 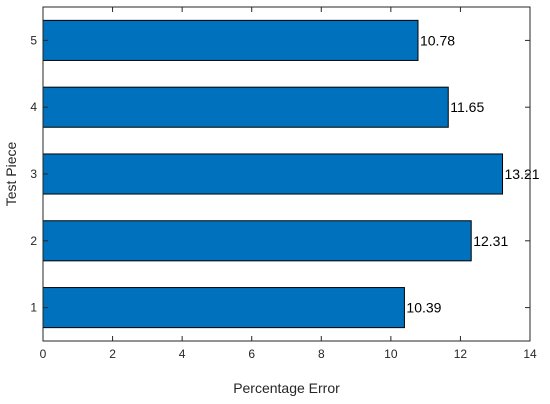 I want to click on data-label-test-piece-5: 10.78, so click(x=437, y=40).